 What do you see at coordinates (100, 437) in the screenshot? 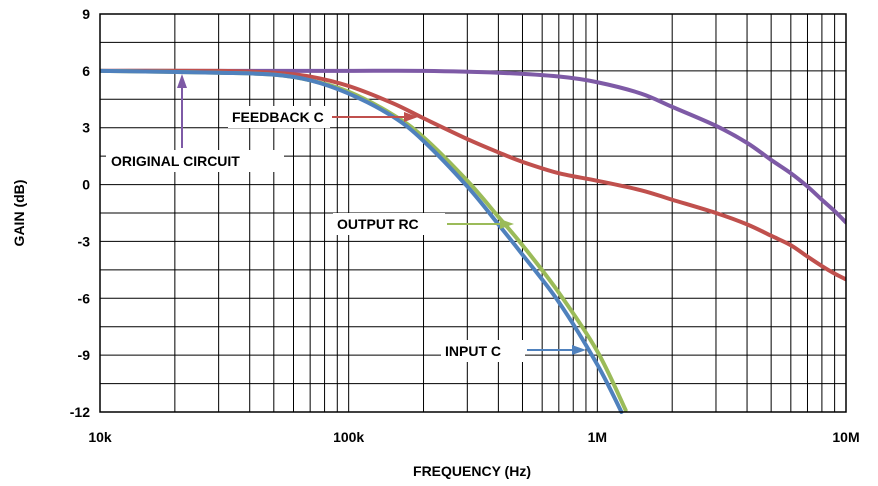
I see `x-tick-label: 10k` at bounding box center [100, 437].